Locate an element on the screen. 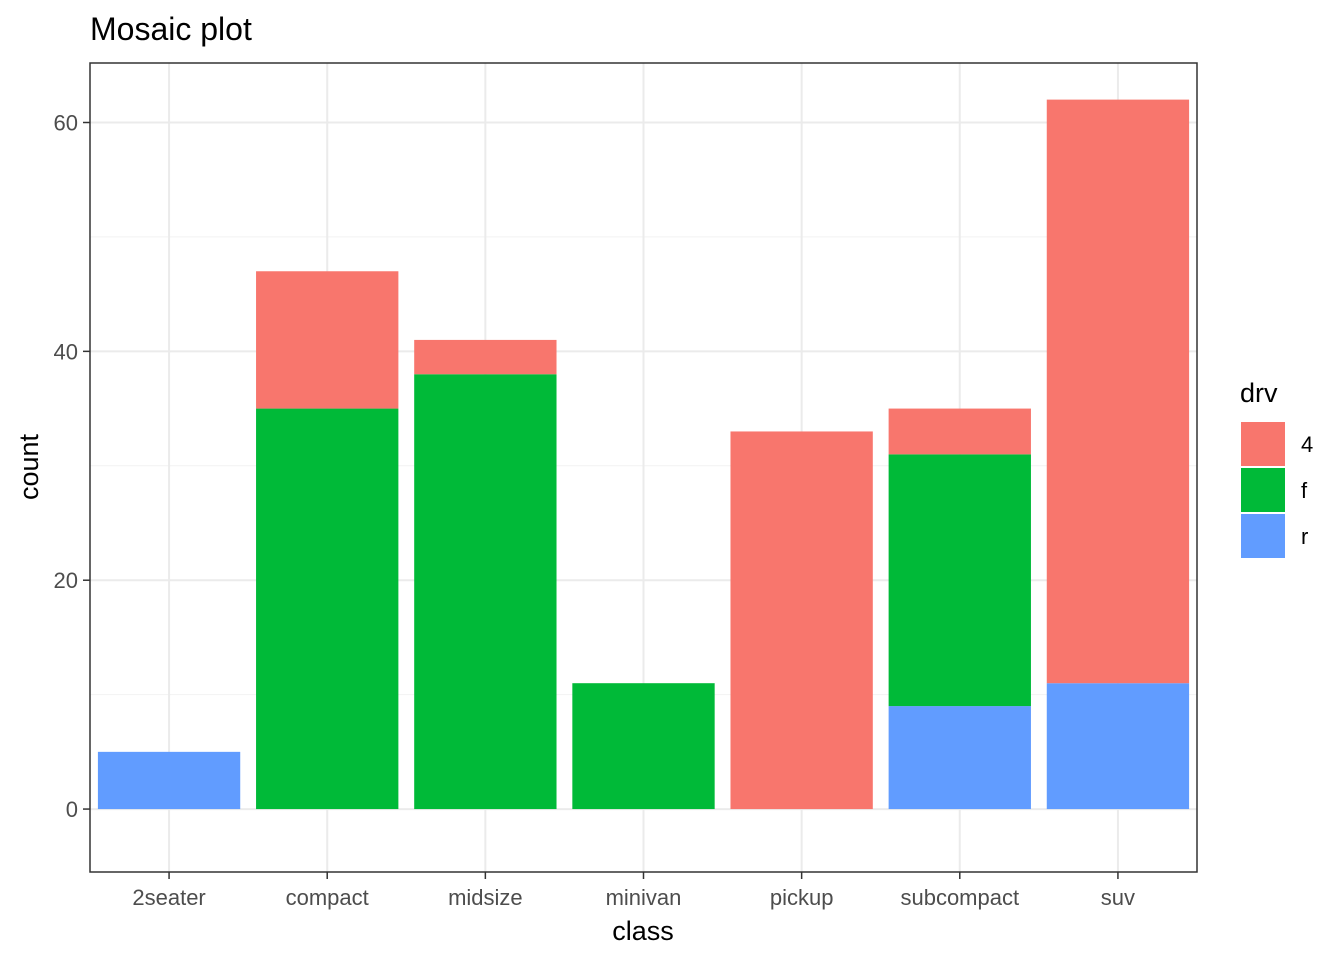 The width and height of the screenshot is (1344, 965). y-tick-label: 40 is located at coordinates (66, 351).